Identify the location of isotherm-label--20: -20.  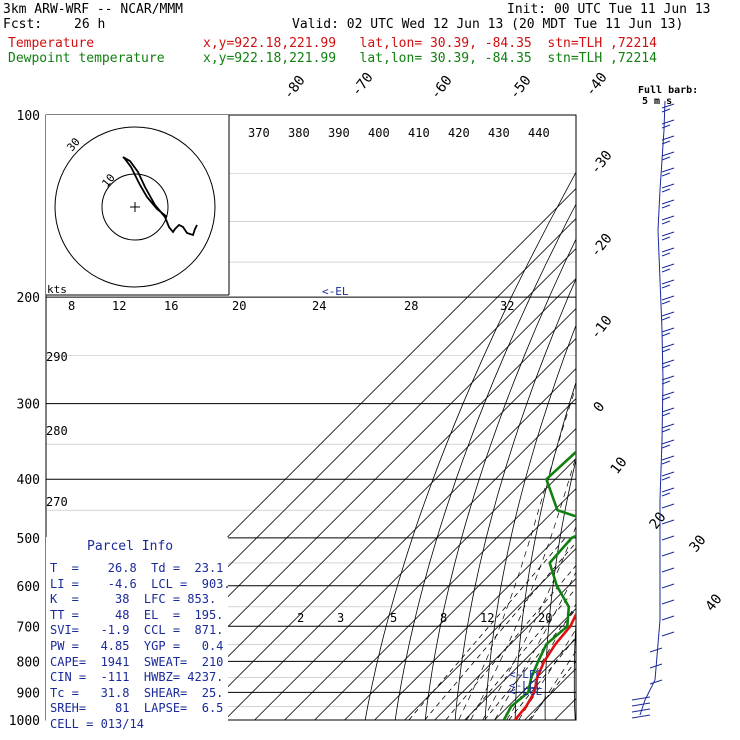
(602, 246).